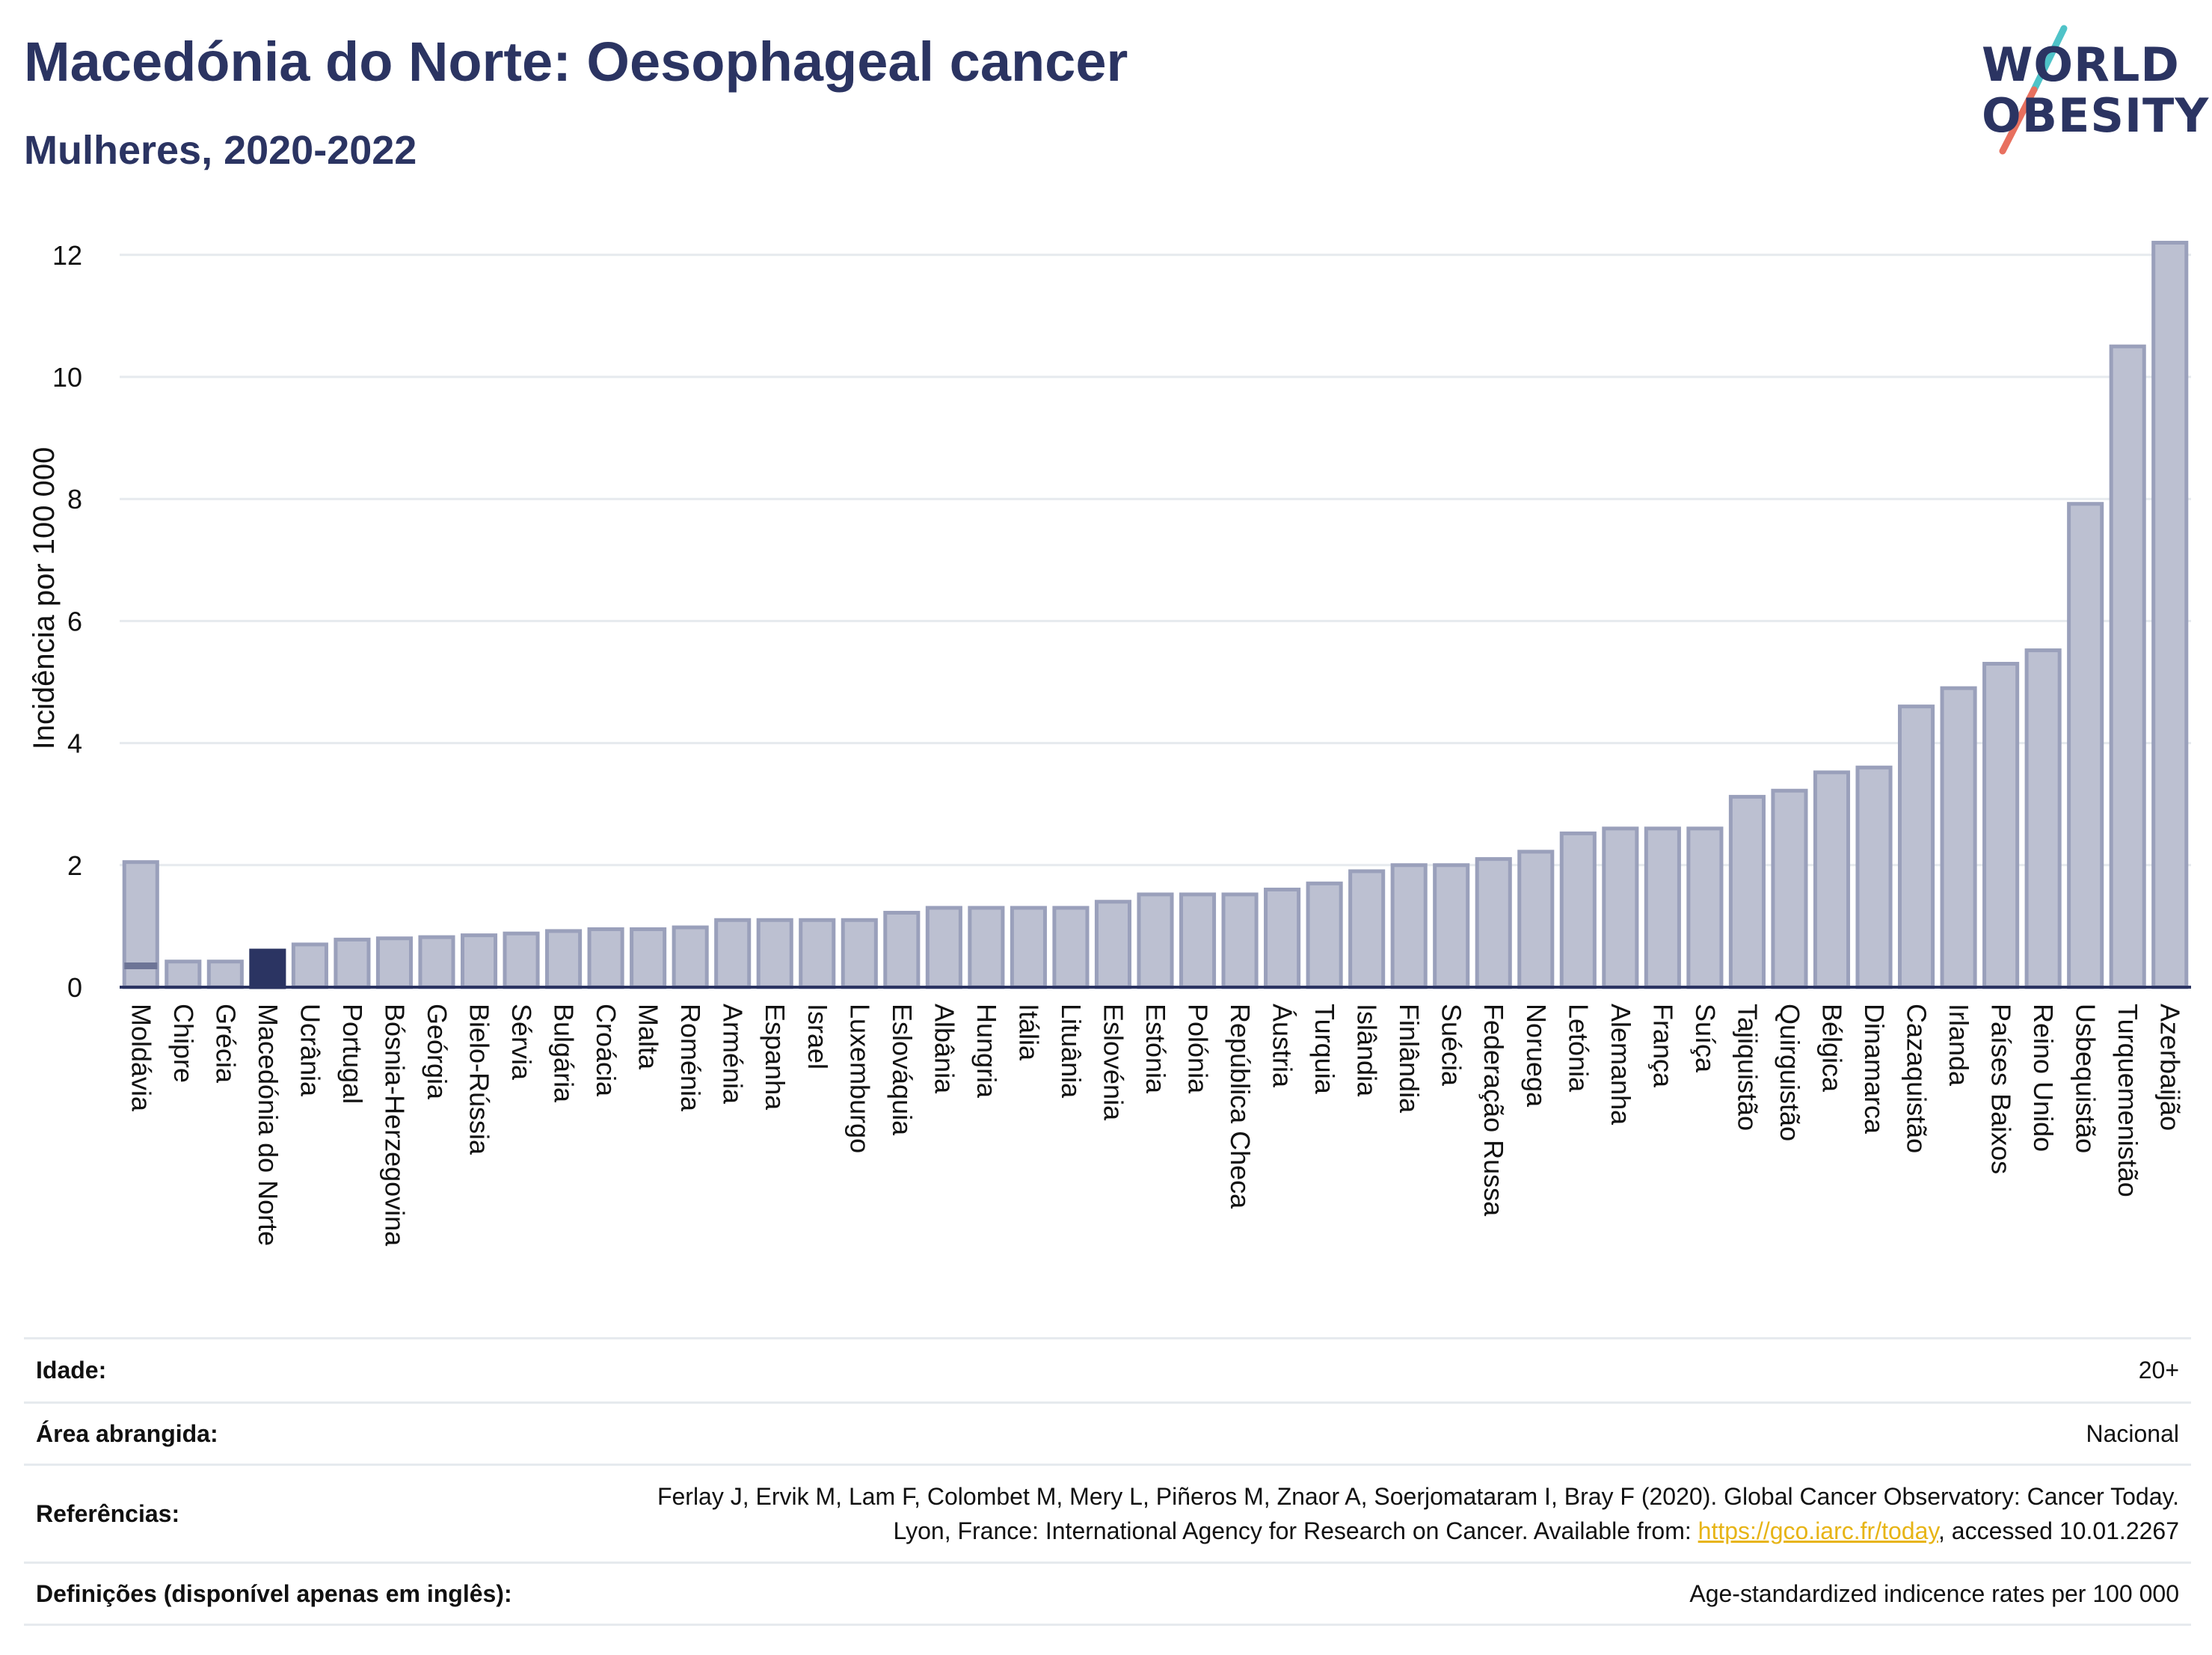 The height and width of the screenshot is (1655, 2212). I want to click on references-link: https://gco.iarc.fr/today, so click(1818, 1530).